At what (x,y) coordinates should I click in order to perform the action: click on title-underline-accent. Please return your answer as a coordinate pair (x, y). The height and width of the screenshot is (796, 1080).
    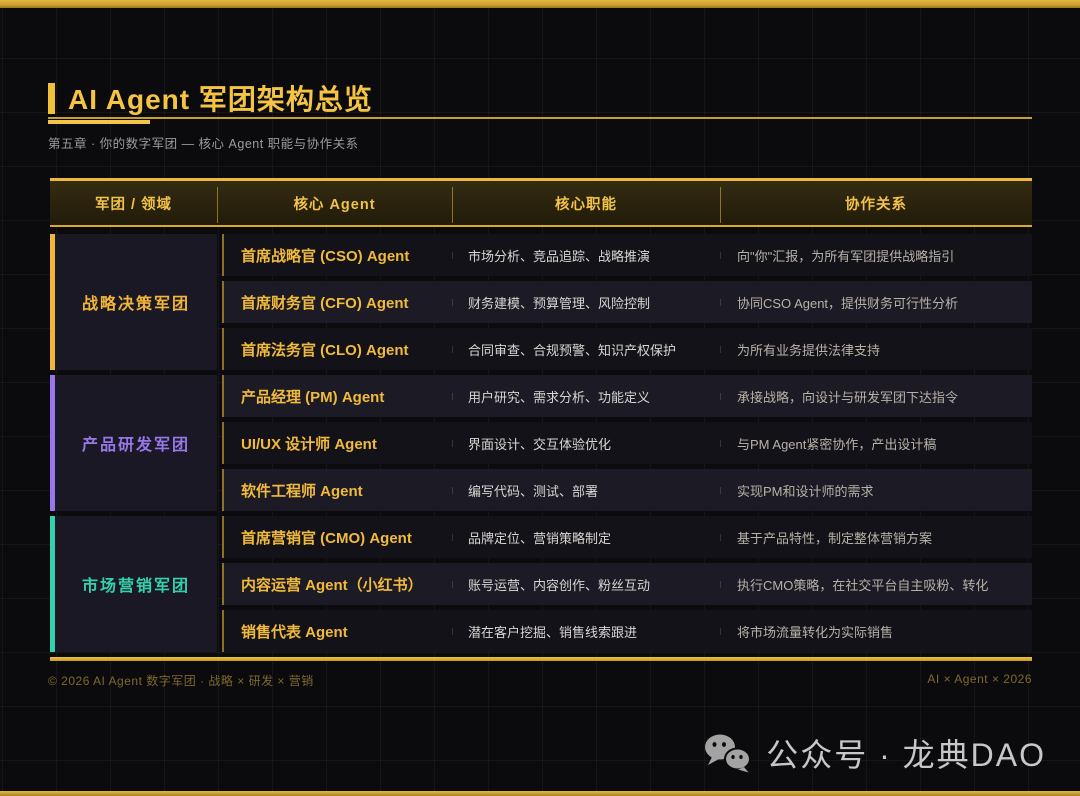
    Looking at the image, I should click on (99, 122).